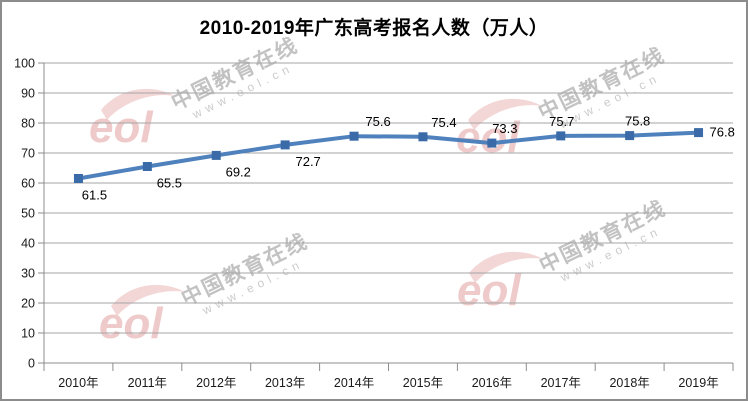 The height and width of the screenshot is (401, 748). I want to click on x-axis-tick-label: 2015年, so click(423, 383).